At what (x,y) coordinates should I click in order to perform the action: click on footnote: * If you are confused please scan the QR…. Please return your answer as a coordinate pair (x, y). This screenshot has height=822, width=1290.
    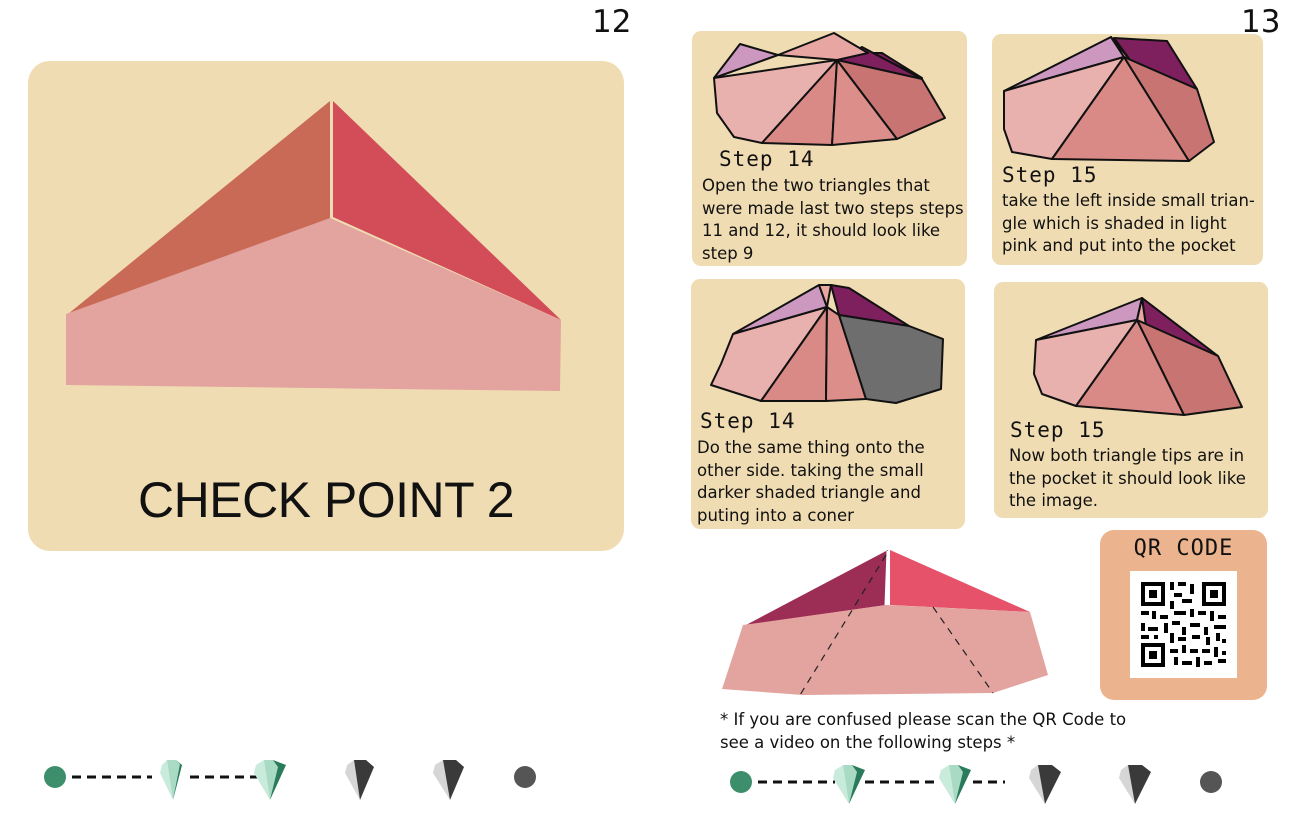
    Looking at the image, I should click on (923, 731).